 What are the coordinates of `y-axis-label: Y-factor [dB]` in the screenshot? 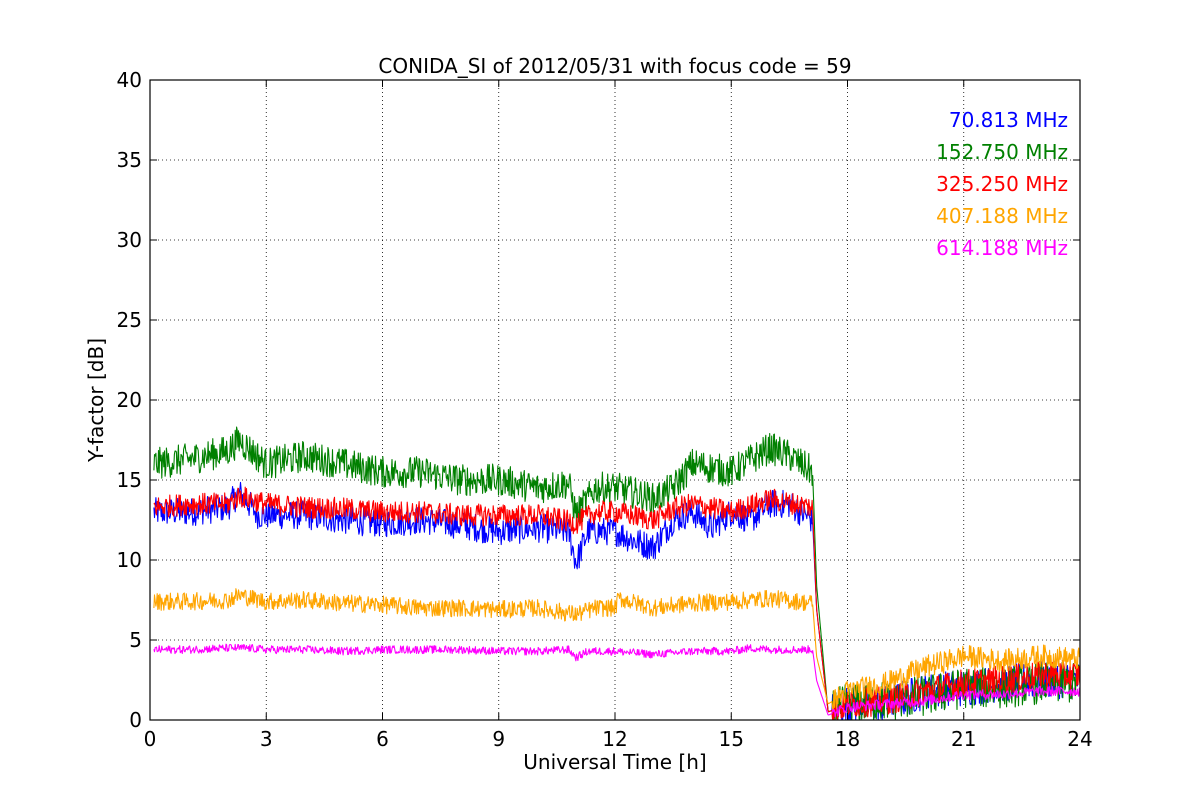 It's located at (96, 400).